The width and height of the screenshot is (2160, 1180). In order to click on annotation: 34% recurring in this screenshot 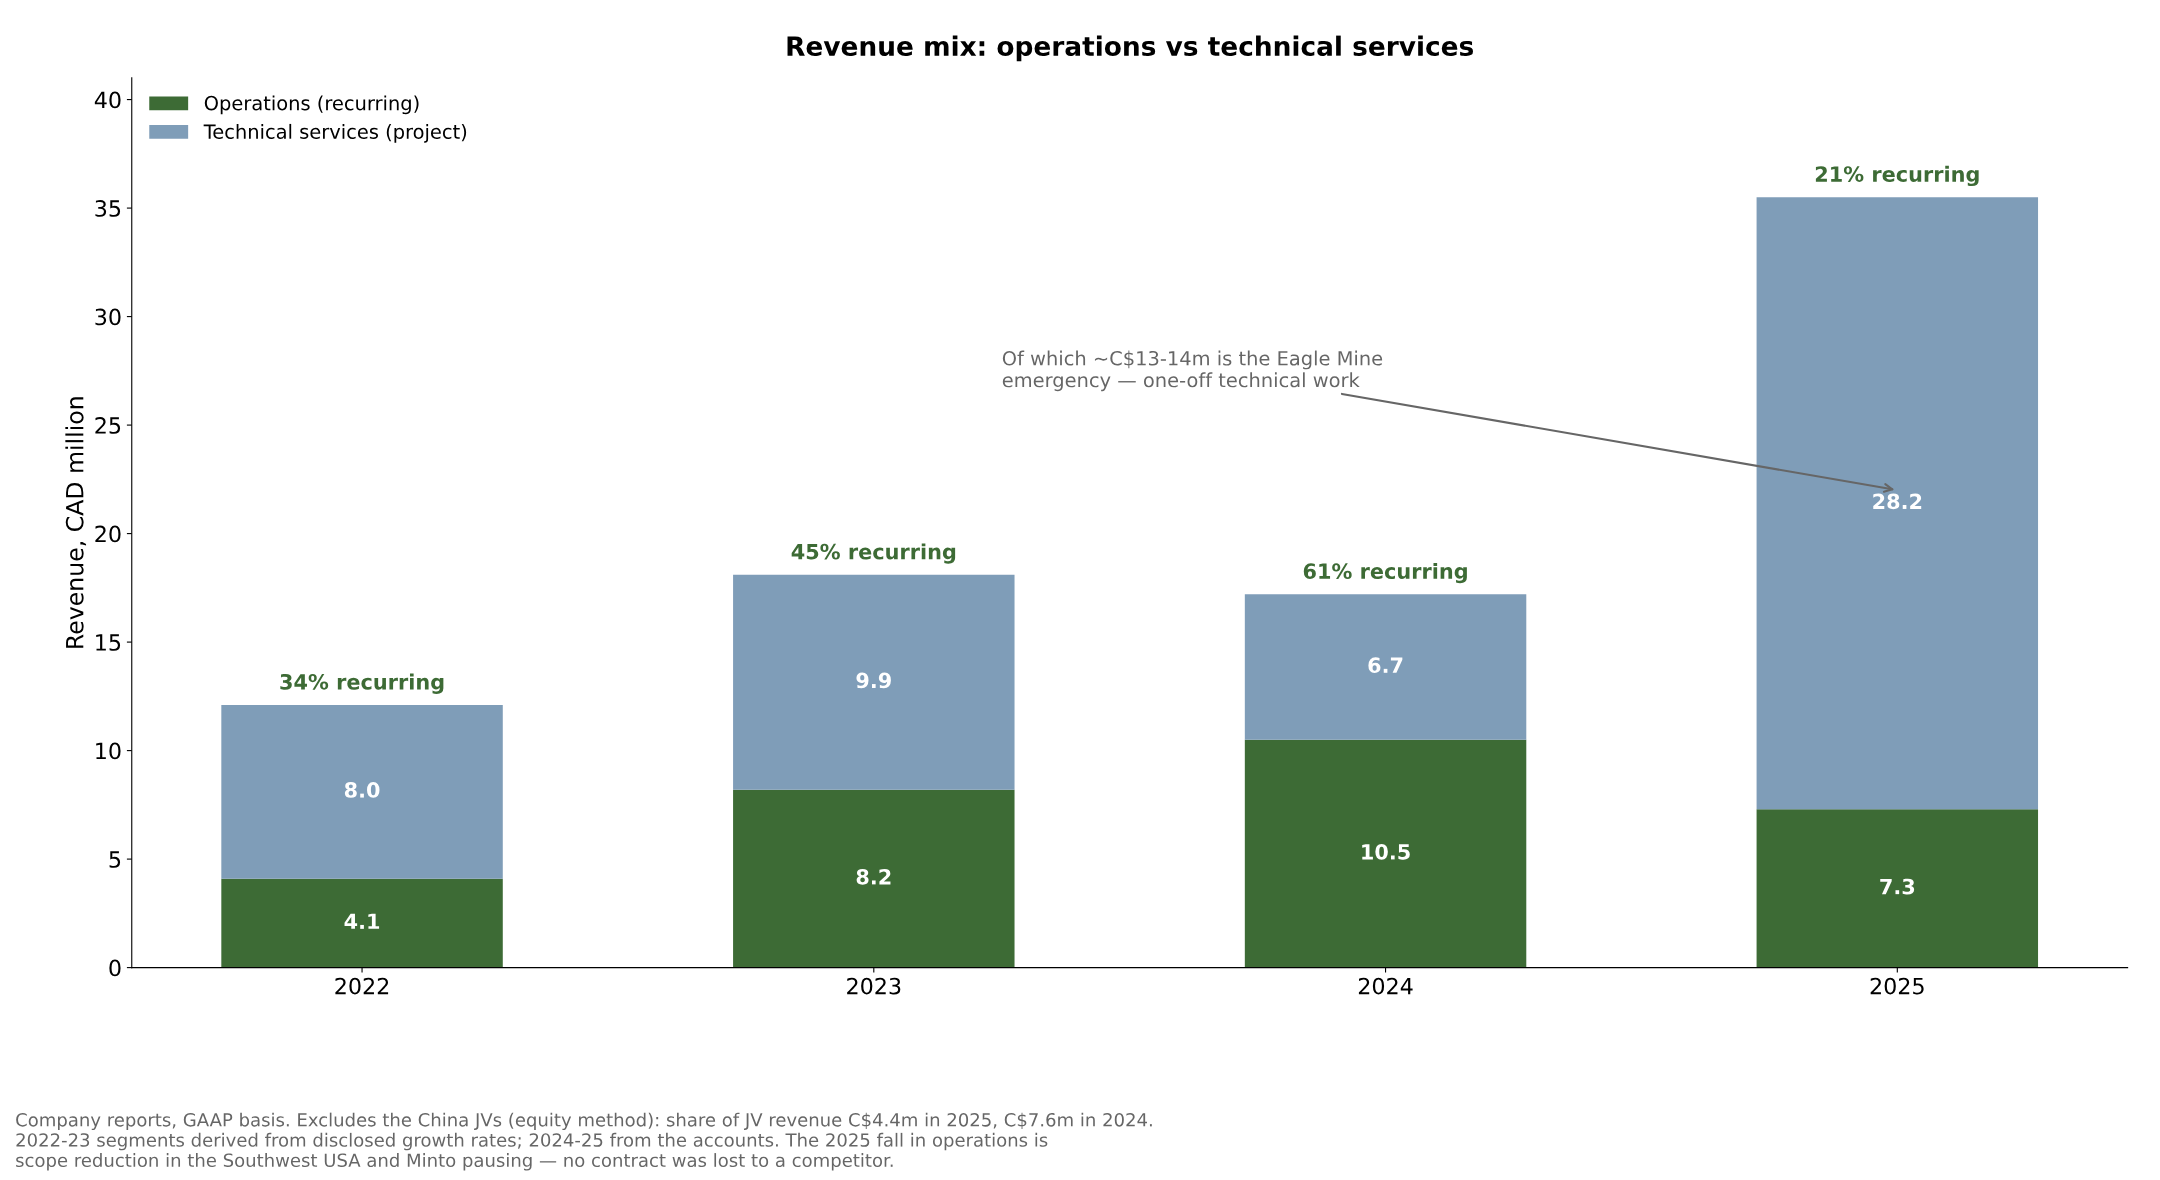, I will do `click(362, 683)`.